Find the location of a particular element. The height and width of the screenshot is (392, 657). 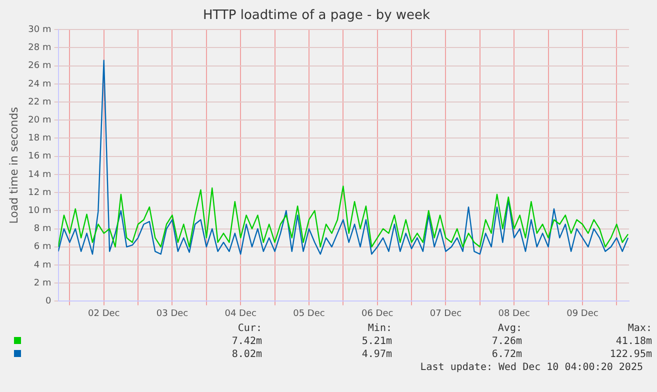

x-tick-label: 08 Dec is located at coordinates (514, 313).